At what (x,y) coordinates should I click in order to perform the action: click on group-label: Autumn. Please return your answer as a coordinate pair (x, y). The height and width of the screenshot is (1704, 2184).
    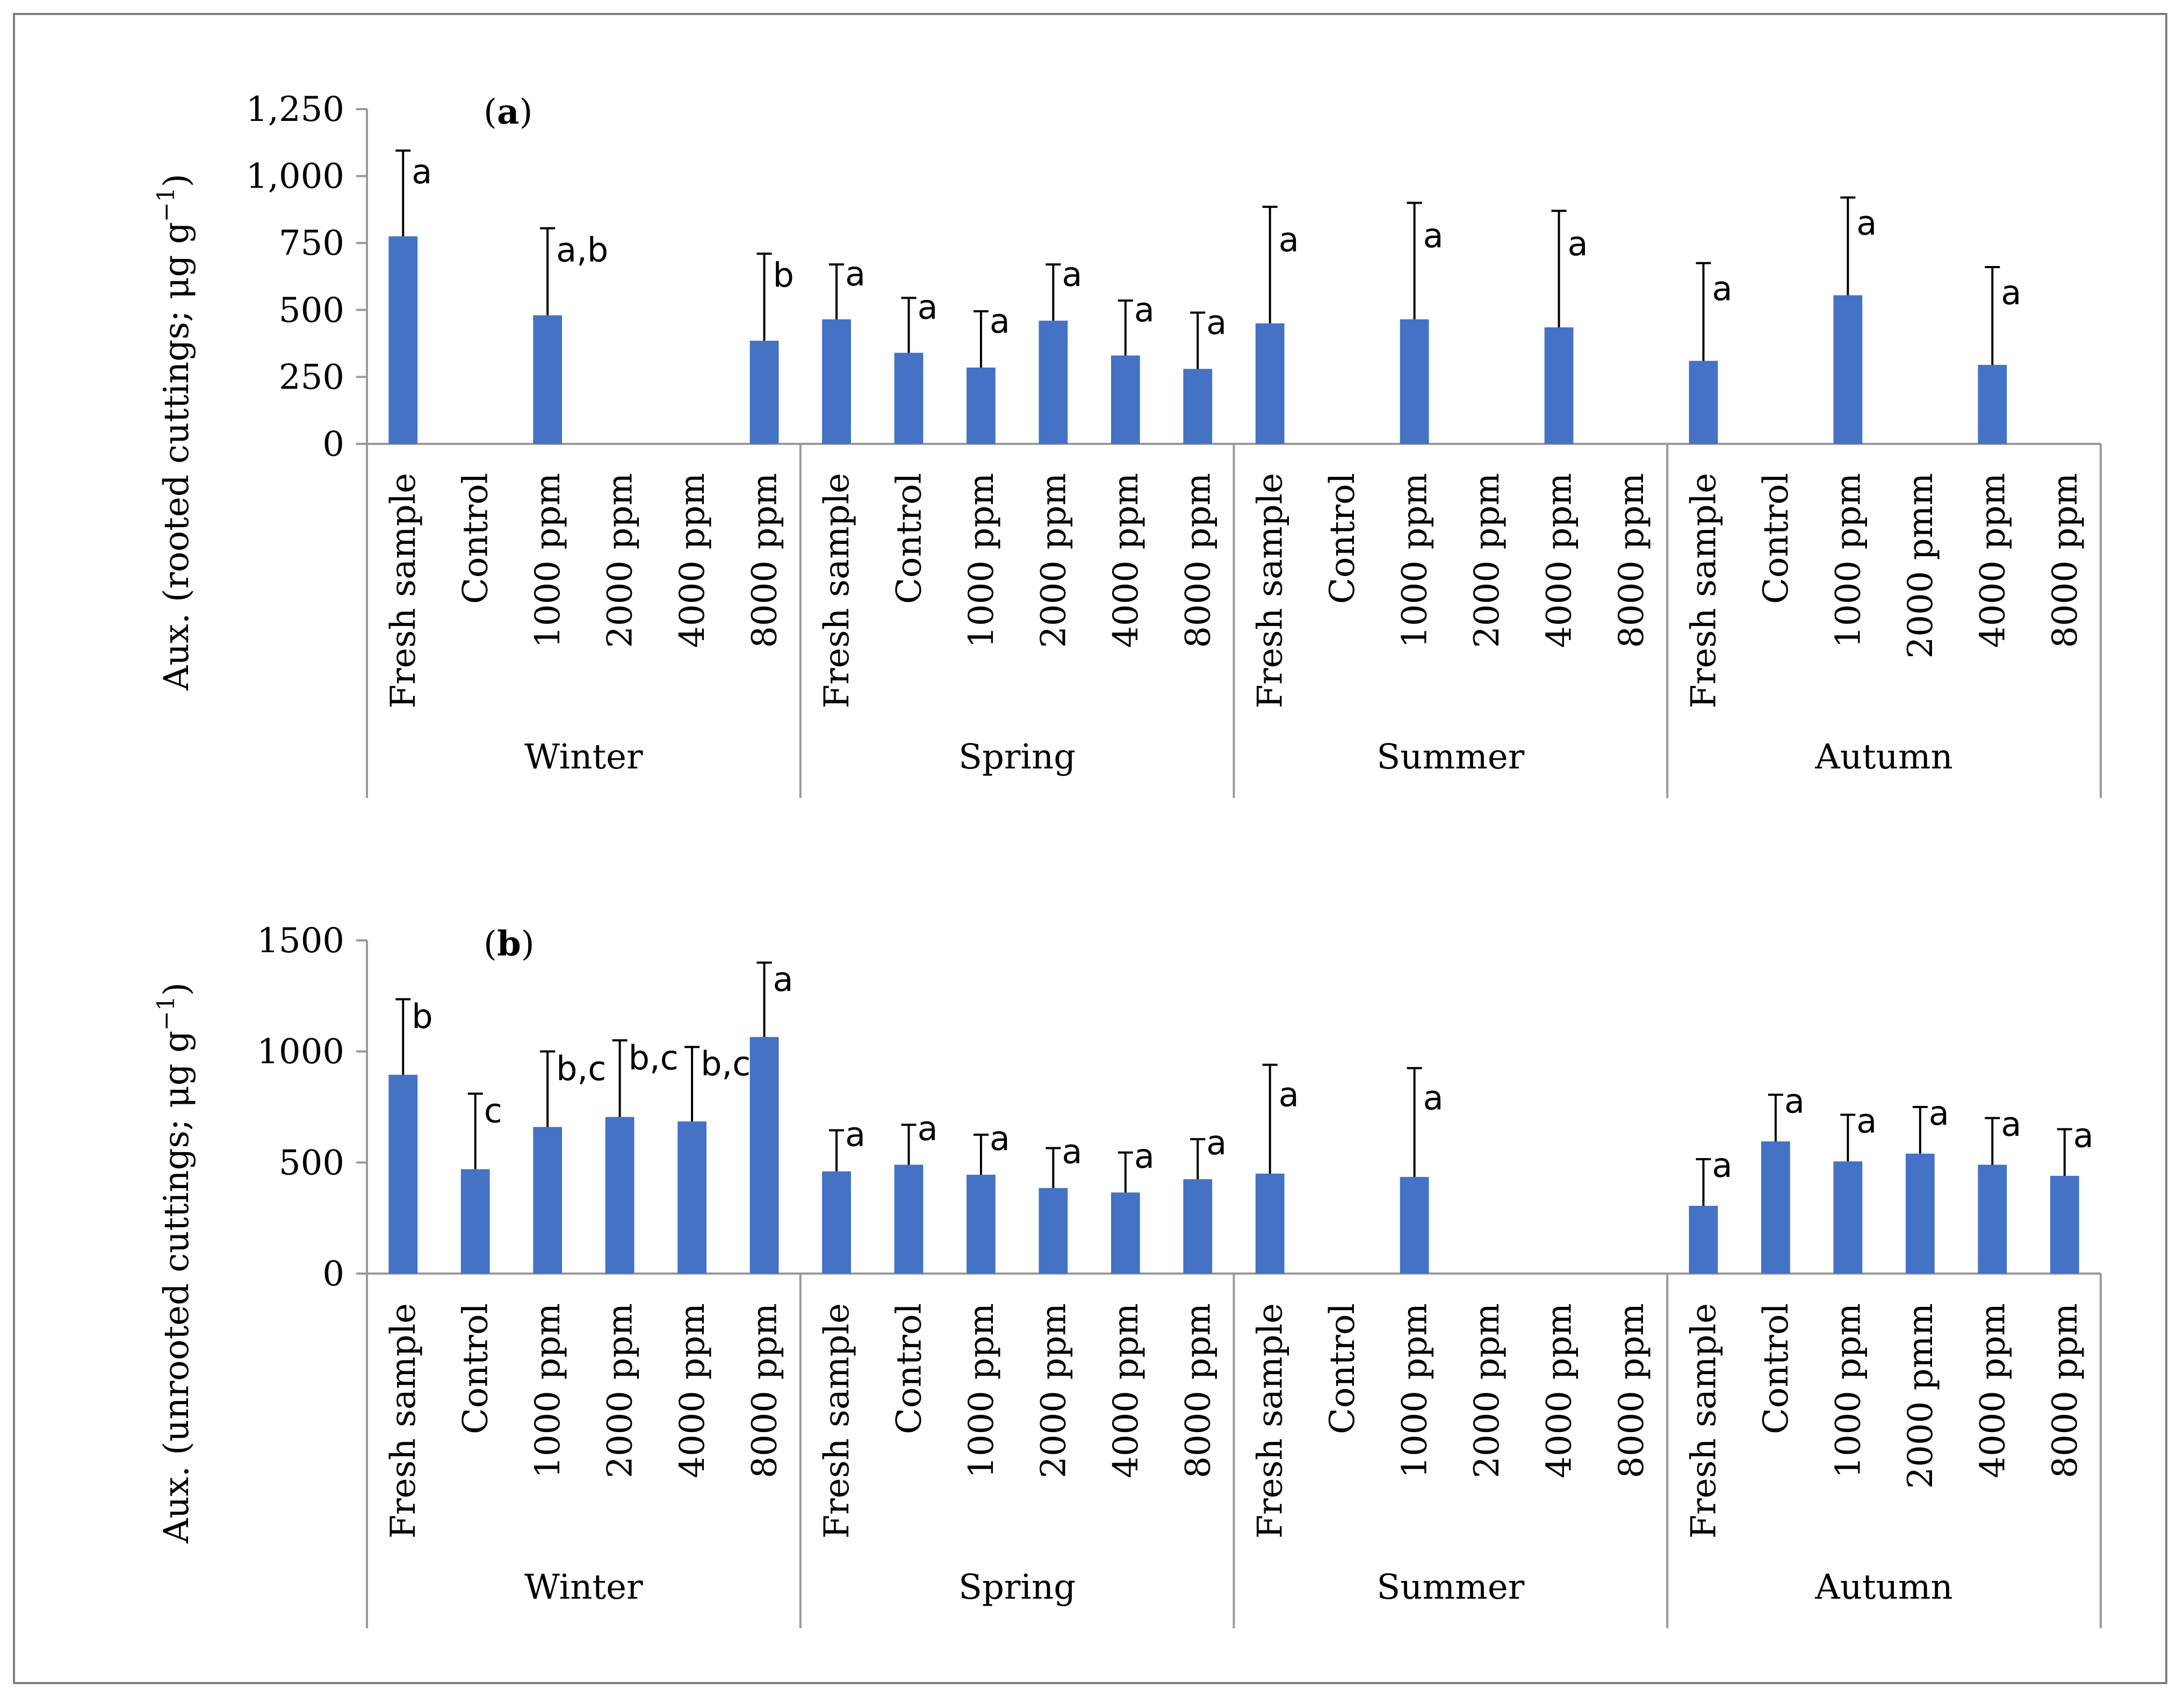
    Looking at the image, I should click on (1883, 757).